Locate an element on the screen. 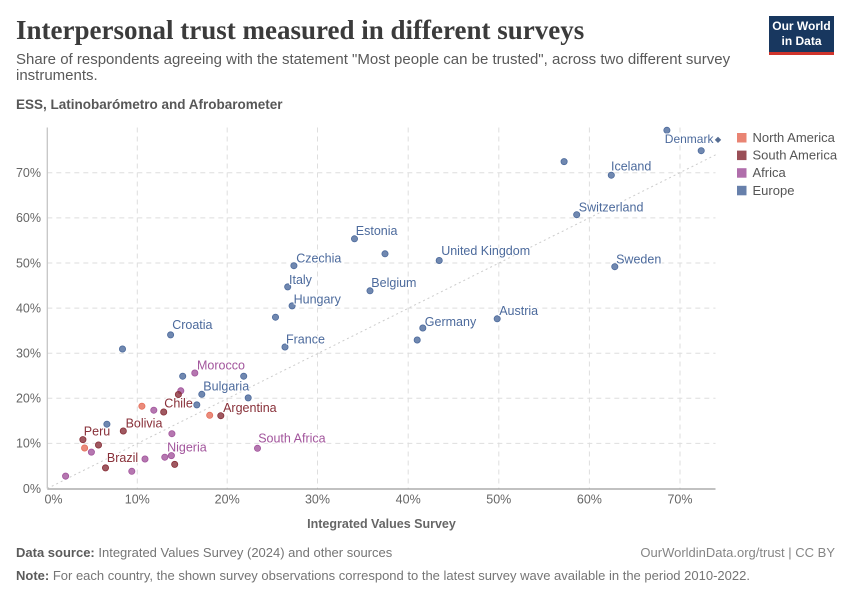 The width and height of the screenshot is (850, 600). svg-text: Morocco is located at coordinates (221, 366).